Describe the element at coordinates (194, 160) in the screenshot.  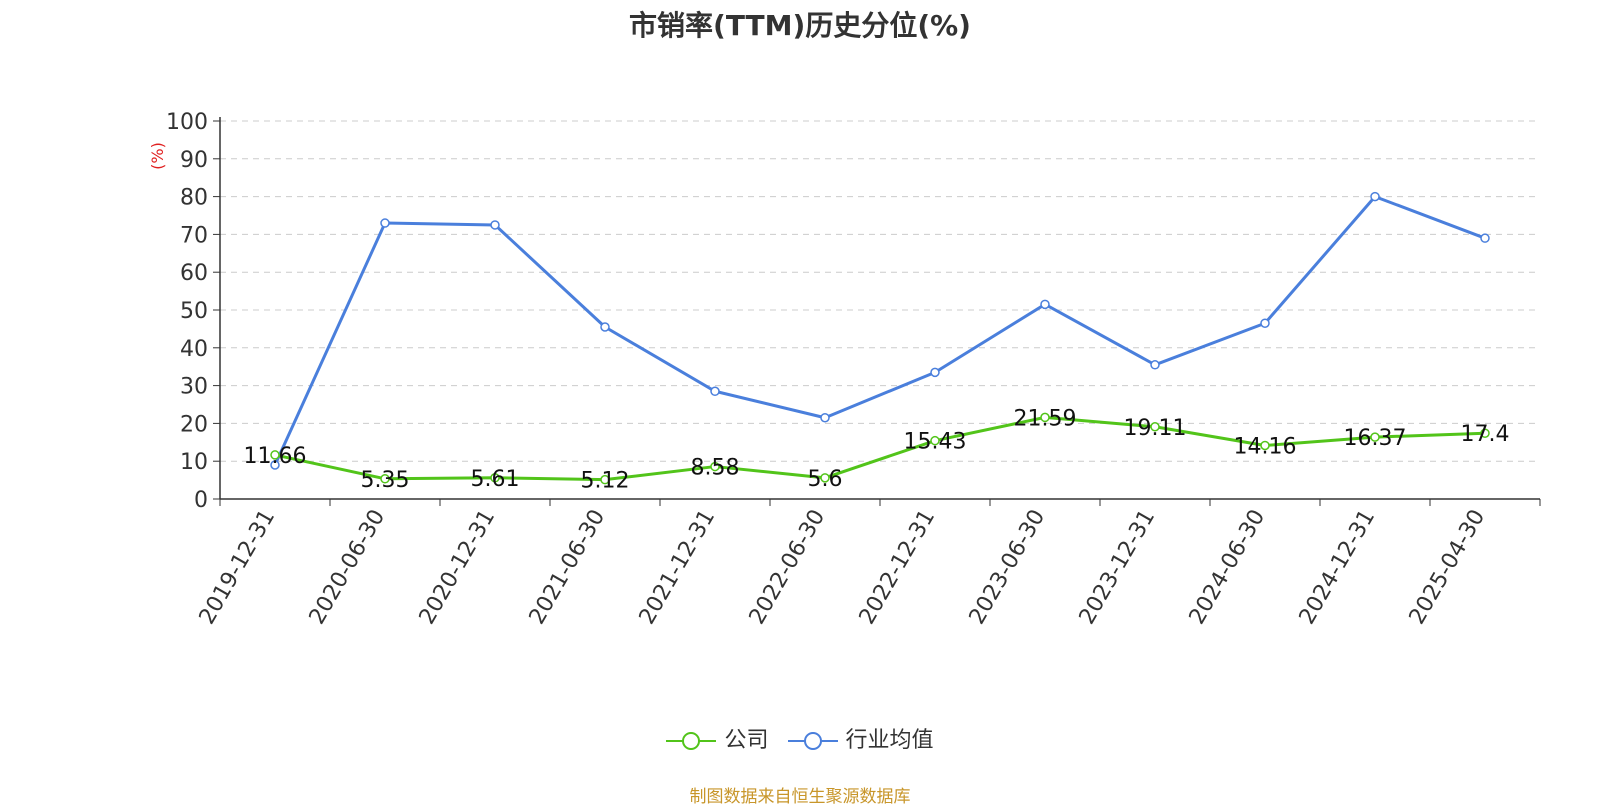
I see `y-tick-label: 90` at that location.